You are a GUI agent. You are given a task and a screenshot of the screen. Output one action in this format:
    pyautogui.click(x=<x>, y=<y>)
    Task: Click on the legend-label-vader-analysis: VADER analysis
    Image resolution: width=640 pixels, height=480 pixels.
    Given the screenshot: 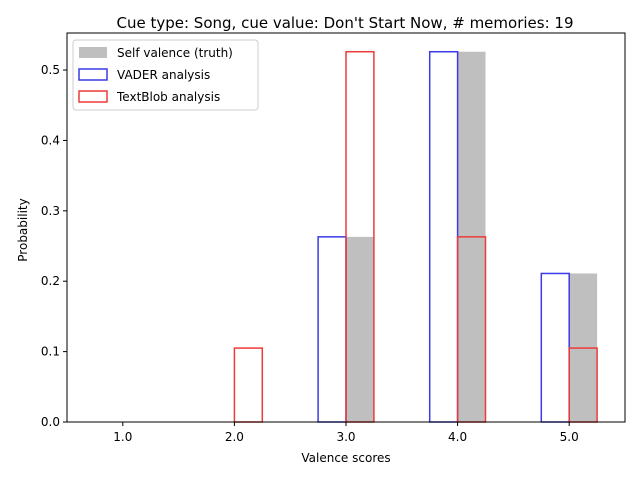 What is the action you would take?
    pyautogui.click(x=163, y=75)
    